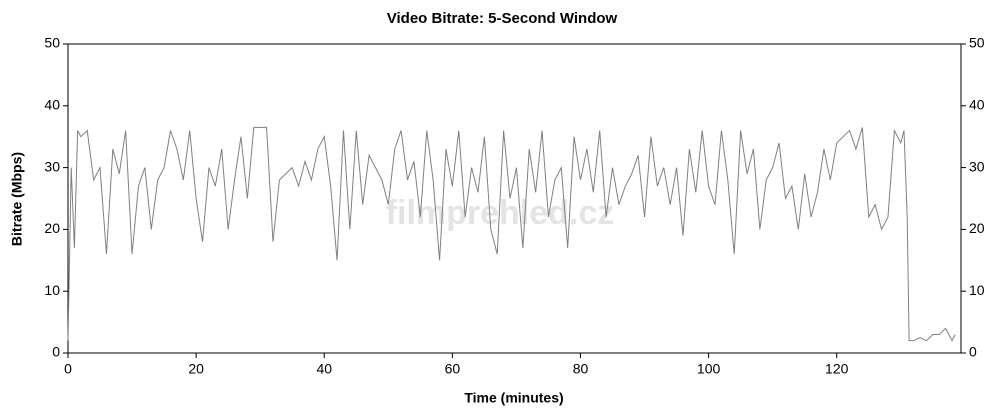  What do you see at coordinates (17, 199) in the screenshot?
I see `y-axis-label: Bitrate (Mbps)` at bounding box center [17, 199].